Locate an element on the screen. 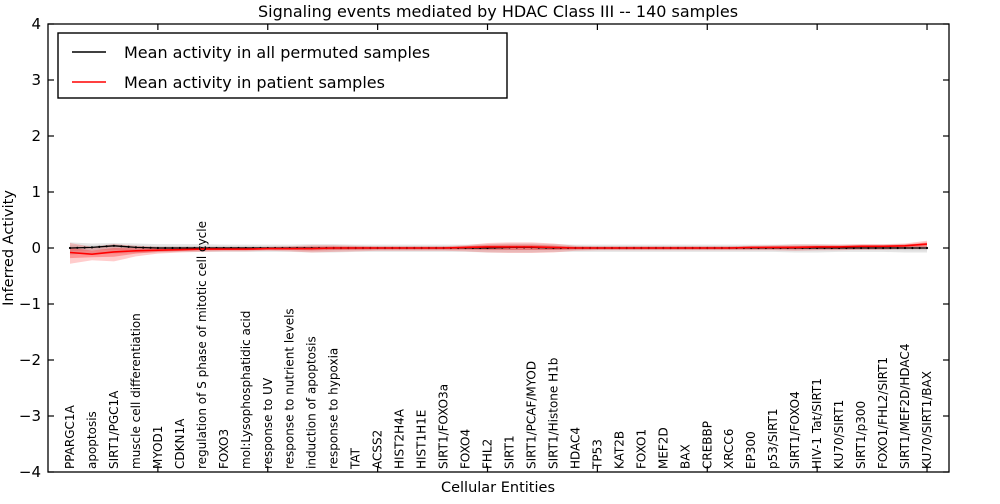 Image resolution: width=1000 pixels, height=504 pixels. series-band-inner is located at coordinates (498, 250).